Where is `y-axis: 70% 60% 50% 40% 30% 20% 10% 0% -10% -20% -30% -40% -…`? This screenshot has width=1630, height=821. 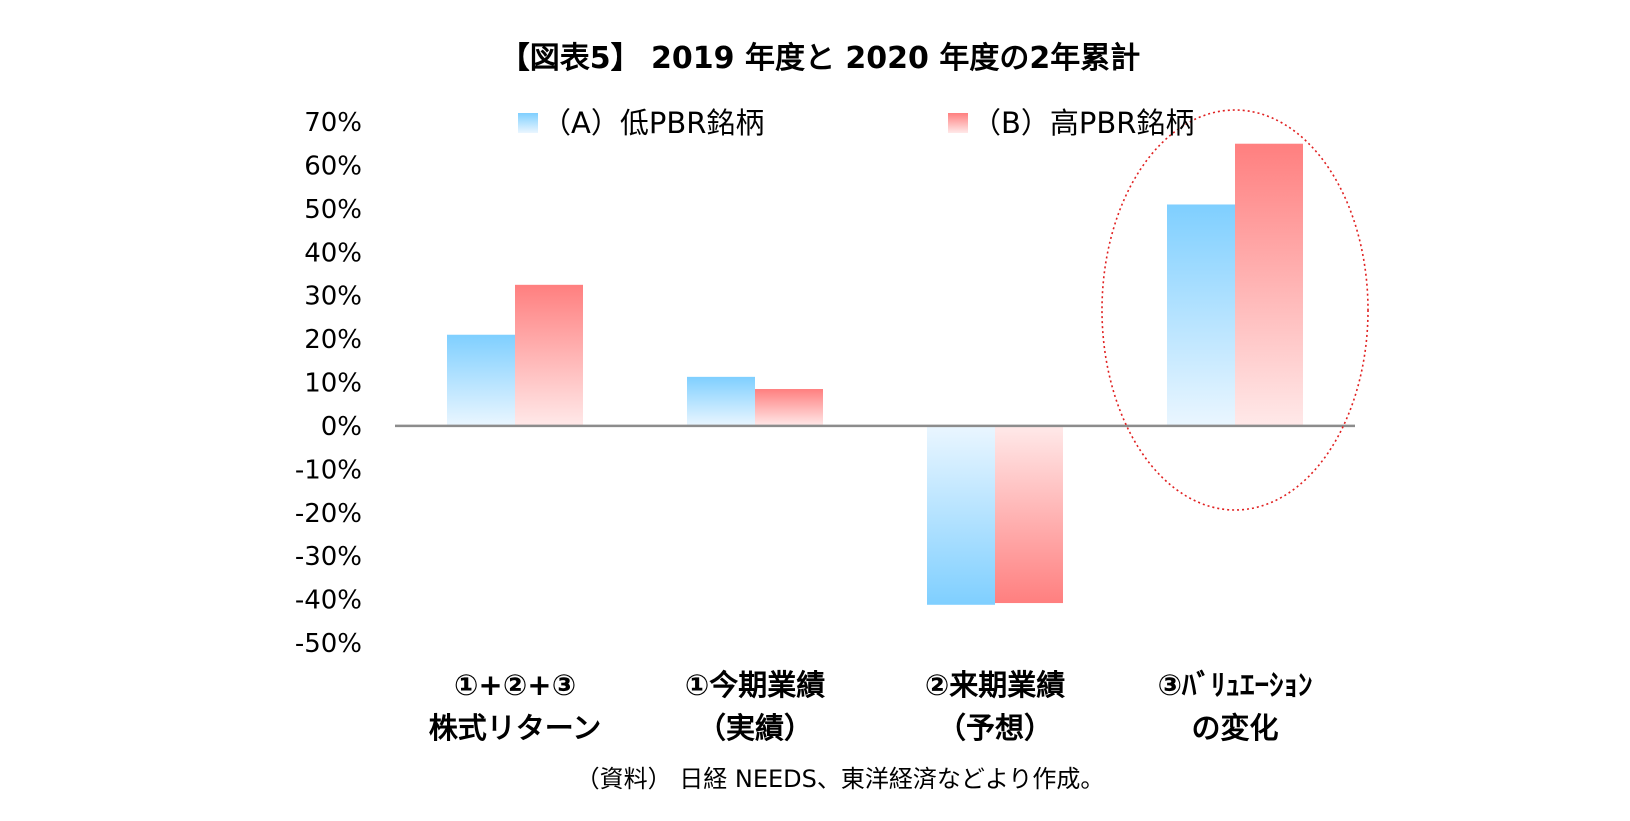 y-axis: 70% 60% 50% 40% 30% 20% 10% 0% -10% -20% -30% -40% -… is located at coordinates (328, 383).